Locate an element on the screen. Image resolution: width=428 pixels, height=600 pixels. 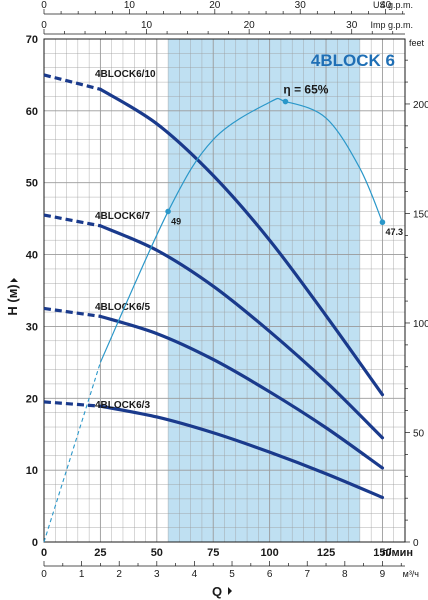
y-tick-label: 70 is located at coordinates (32, 40).